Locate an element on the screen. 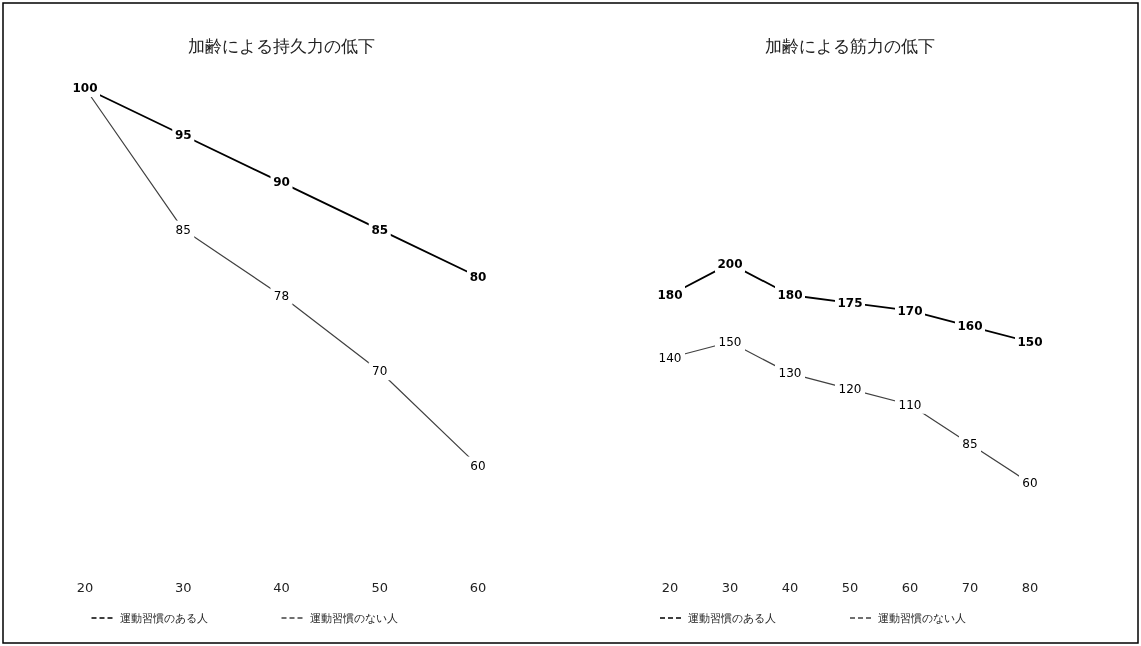 The height and width of the screenshot is (646, 1141). data-label: 70 is located at coordinates (380, 371).